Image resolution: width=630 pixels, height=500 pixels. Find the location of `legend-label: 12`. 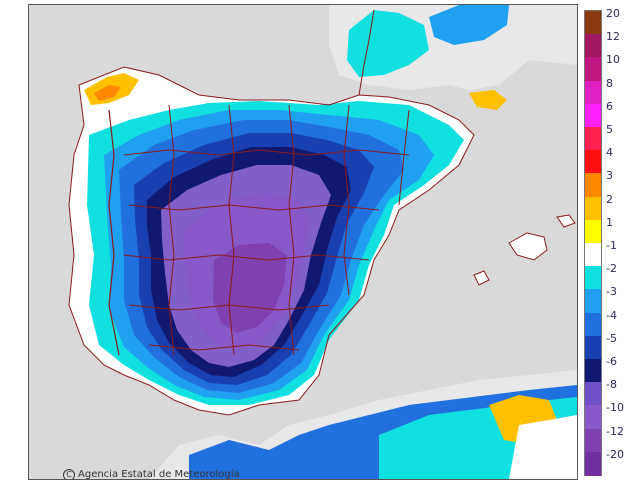

legend-label: 12 is located at coordinates (613, 37).